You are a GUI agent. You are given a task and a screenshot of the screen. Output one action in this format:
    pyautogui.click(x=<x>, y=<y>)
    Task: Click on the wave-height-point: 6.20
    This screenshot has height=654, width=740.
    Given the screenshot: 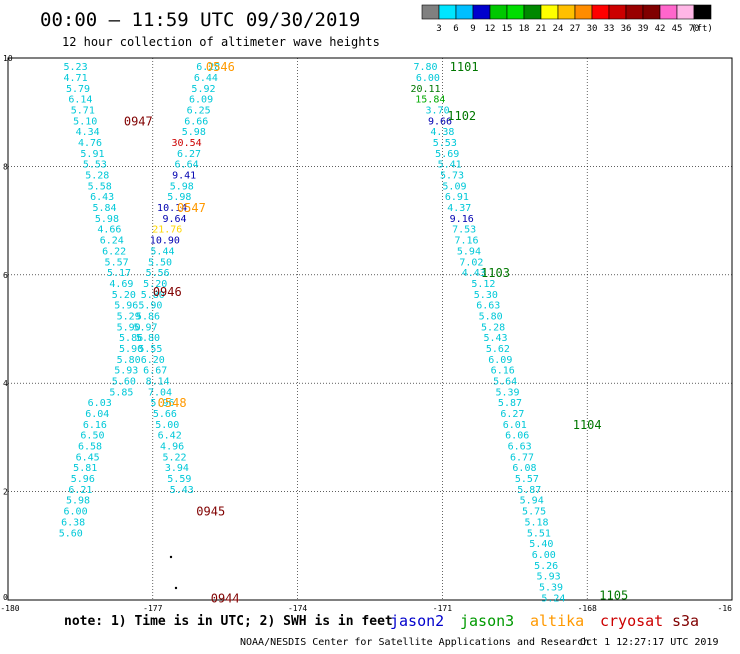 What is the action you would take?
    pyautogui.click(x=153, y=360)
    